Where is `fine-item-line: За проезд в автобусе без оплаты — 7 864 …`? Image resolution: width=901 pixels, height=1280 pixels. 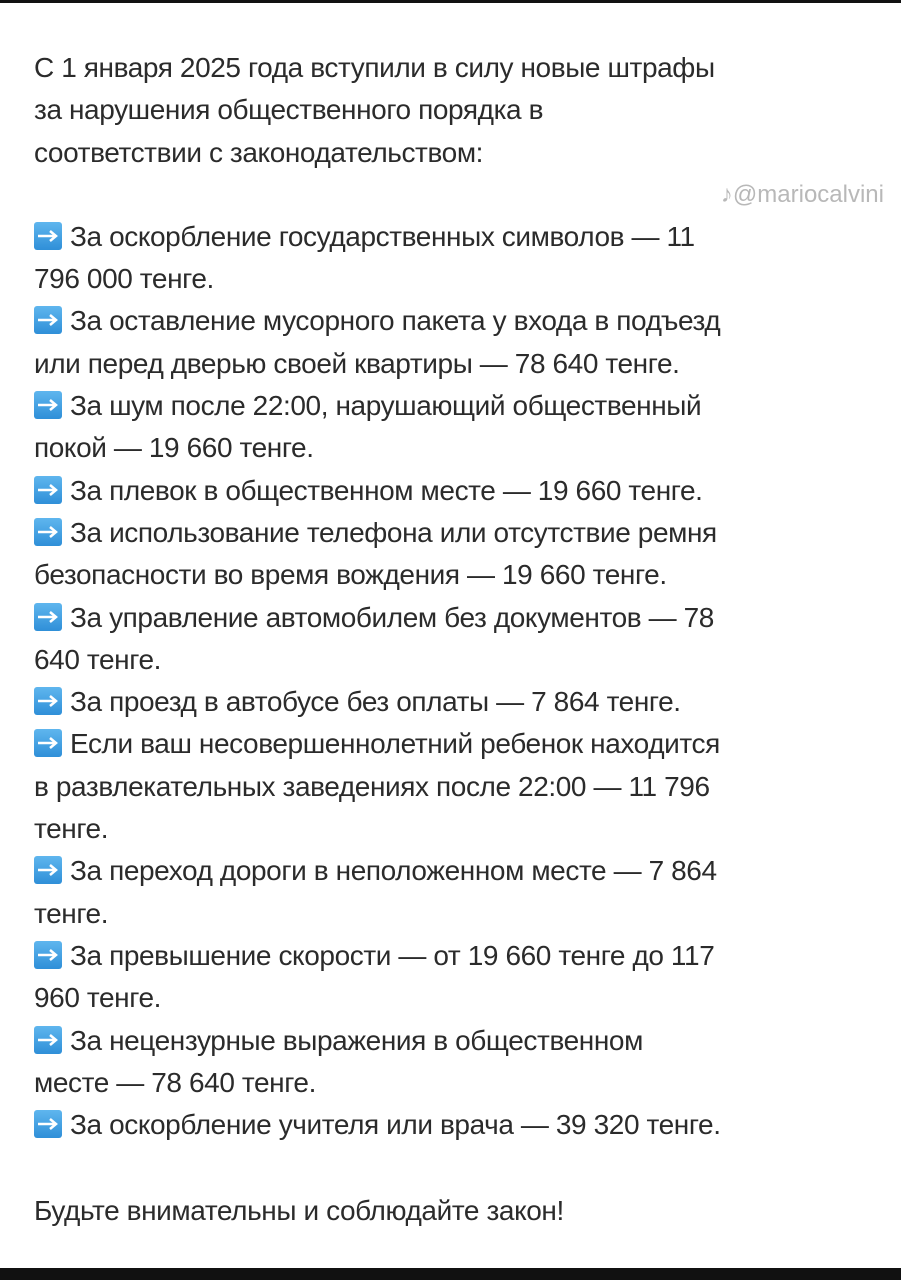
fine-item-line: За проезд в автобусе без оплаты — 7 864 … is located at coordinates (459, 702).